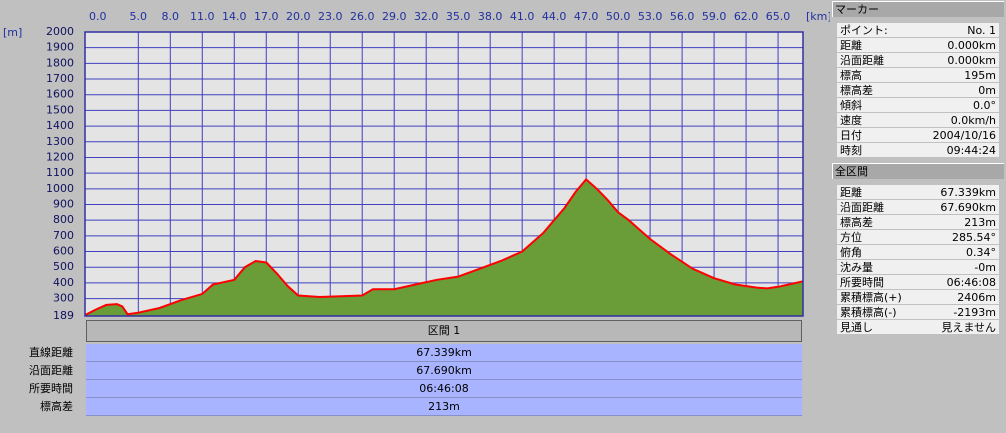 The width and height of the screenshot is (1006, 433). Describe the element at coordinates (586, 16) in the screenshot. I see `x-tick-label: 47.0` at that location.